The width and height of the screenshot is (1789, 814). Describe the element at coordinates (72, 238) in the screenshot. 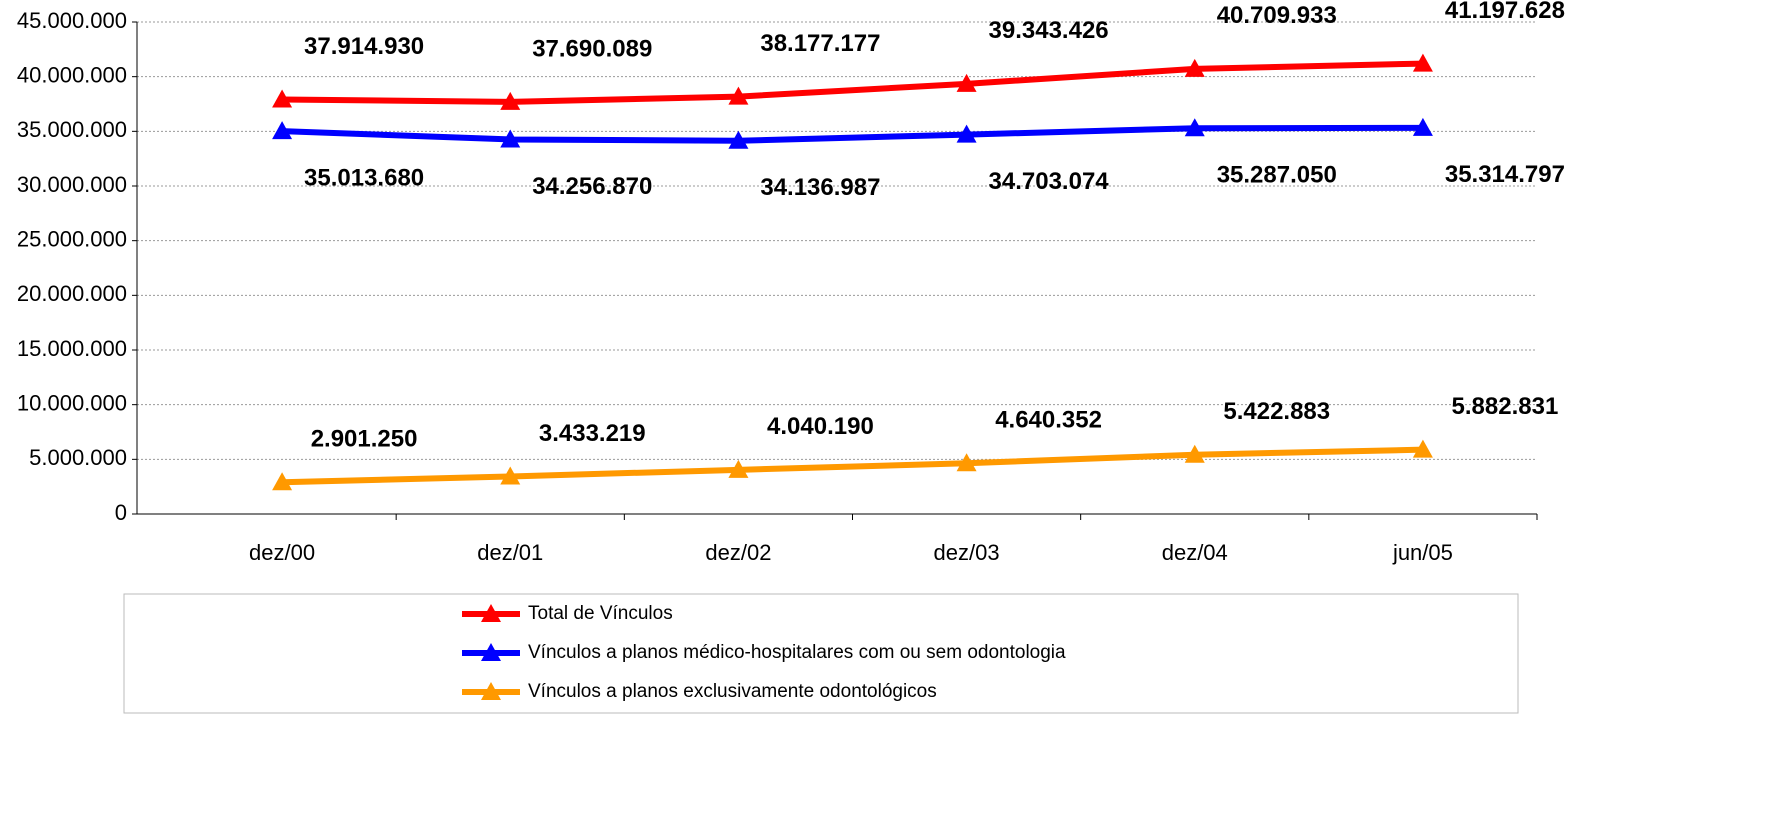

I see `y-tick-label: 25.000.000` at that location.